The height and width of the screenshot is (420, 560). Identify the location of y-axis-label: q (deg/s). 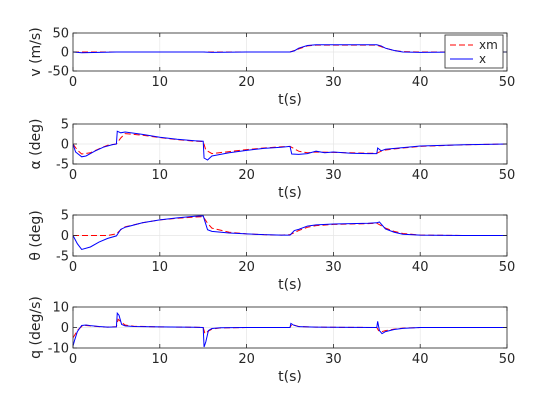
(36, 327).